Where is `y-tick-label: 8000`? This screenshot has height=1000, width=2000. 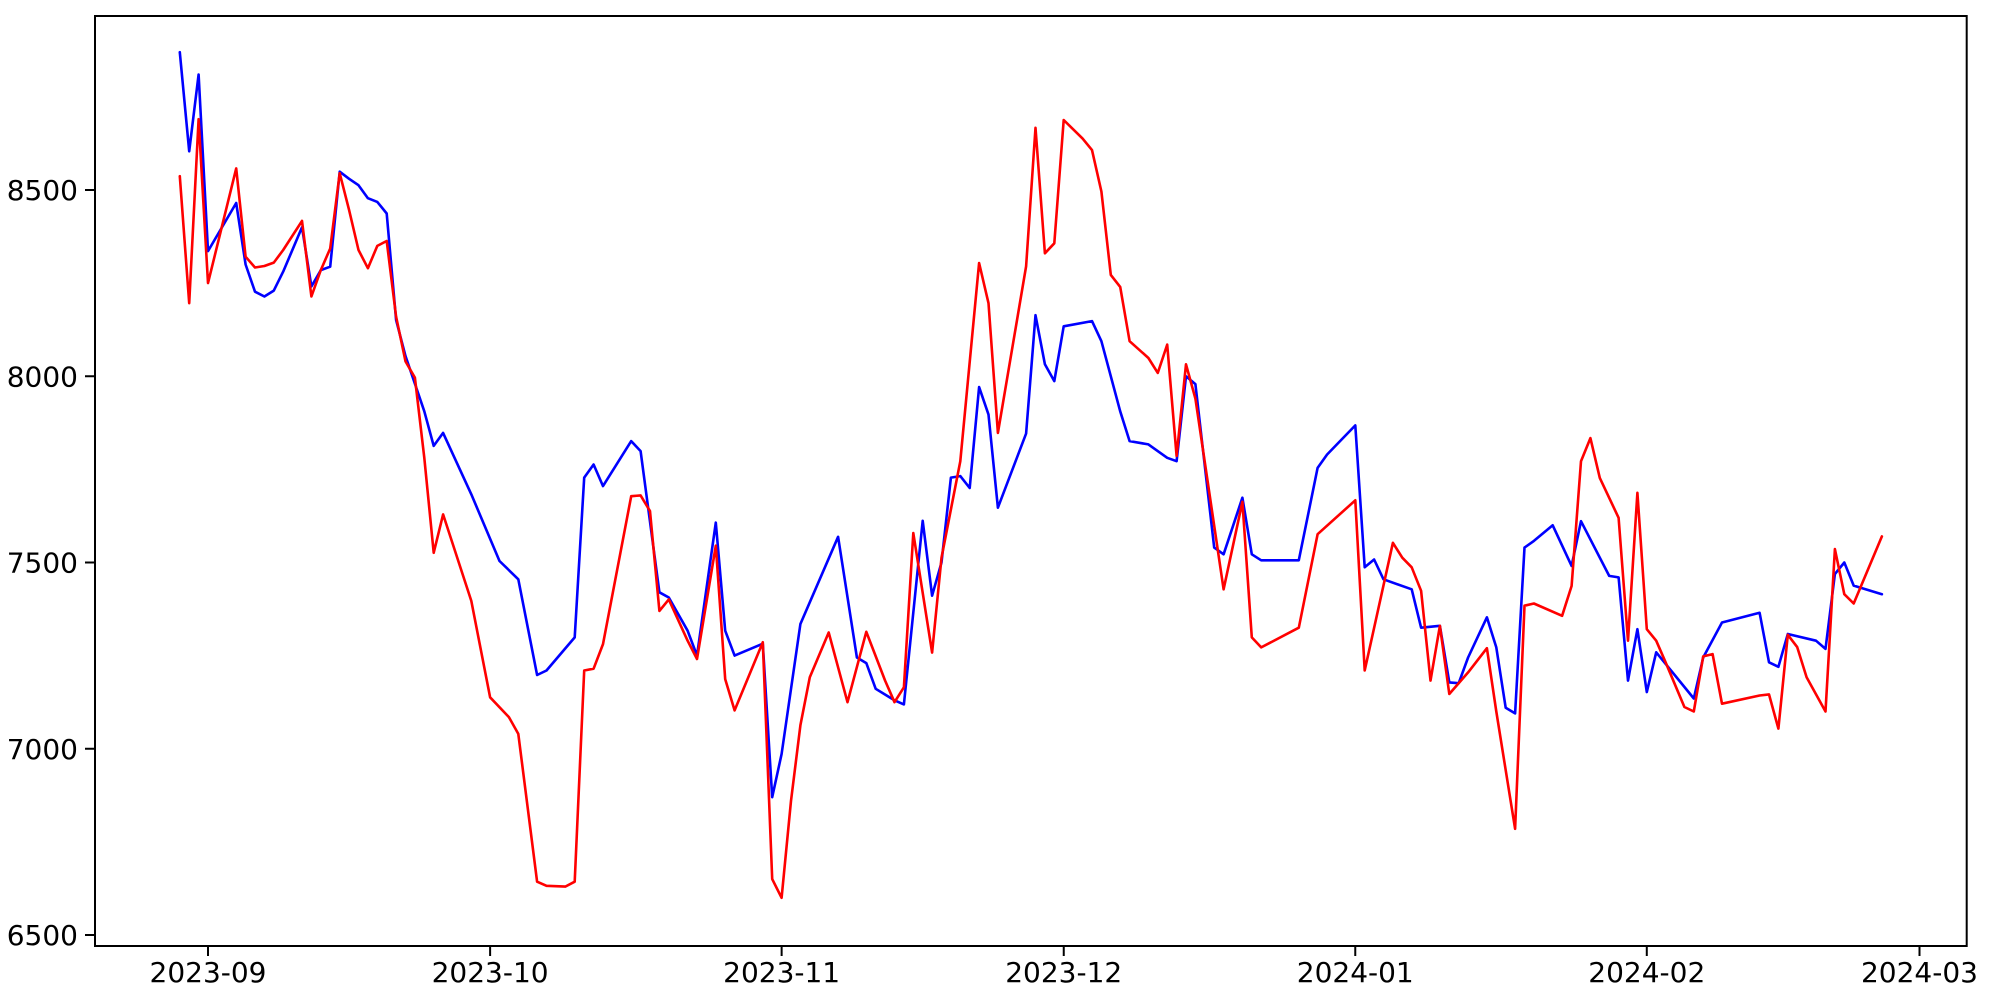 y-tick-label: 8000 is located at coordinates (42, 376).